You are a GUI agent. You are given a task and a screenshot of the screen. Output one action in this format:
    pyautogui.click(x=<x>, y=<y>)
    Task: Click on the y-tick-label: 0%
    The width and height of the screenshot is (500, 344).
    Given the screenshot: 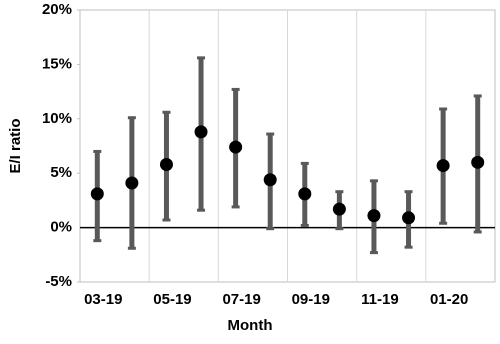 What is the action you would take?
    pyautogui.click(x=61, y=227)
    